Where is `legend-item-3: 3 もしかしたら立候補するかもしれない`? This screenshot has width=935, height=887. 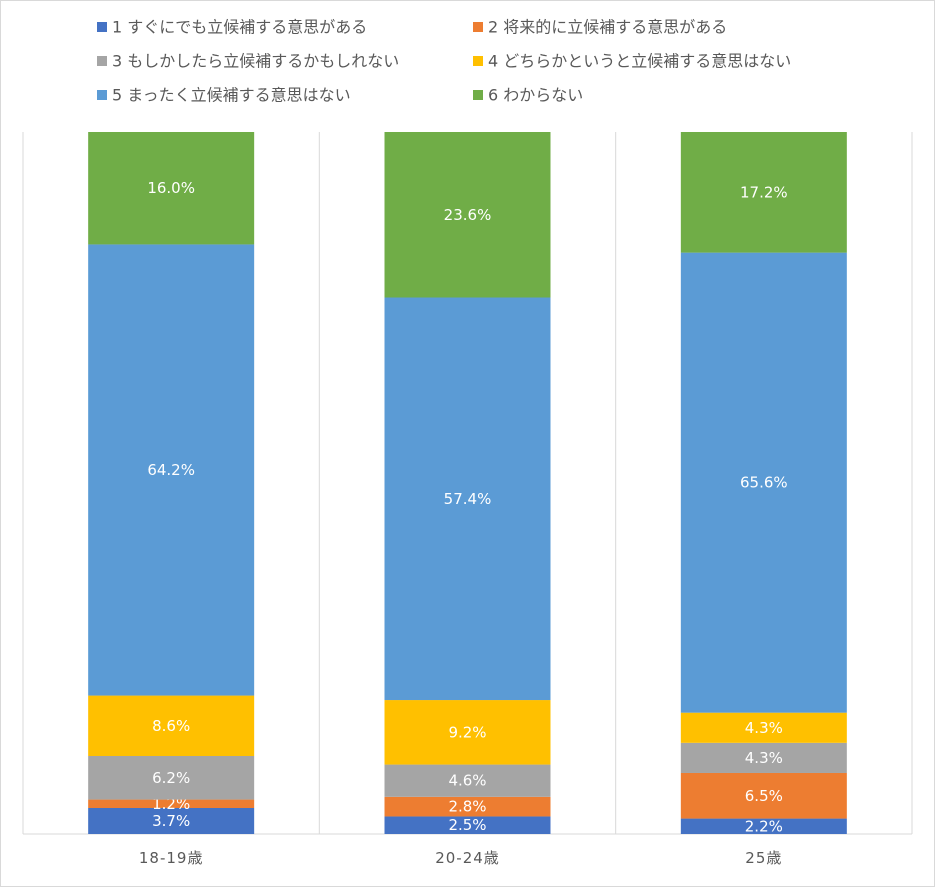 legend-item-3: 3 もしかしたら立候補するかもしれない is located at coordinates (248, 61).